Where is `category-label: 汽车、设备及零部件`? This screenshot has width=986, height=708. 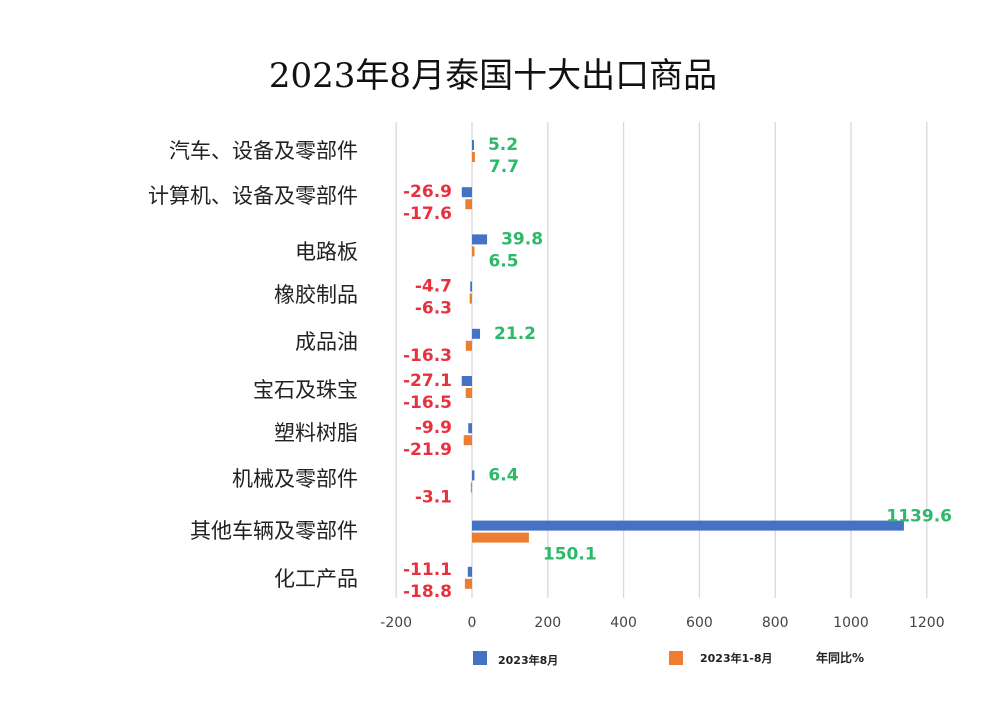 category-label: 汽车、设备及零部件 is located at coordinates (263, 151).